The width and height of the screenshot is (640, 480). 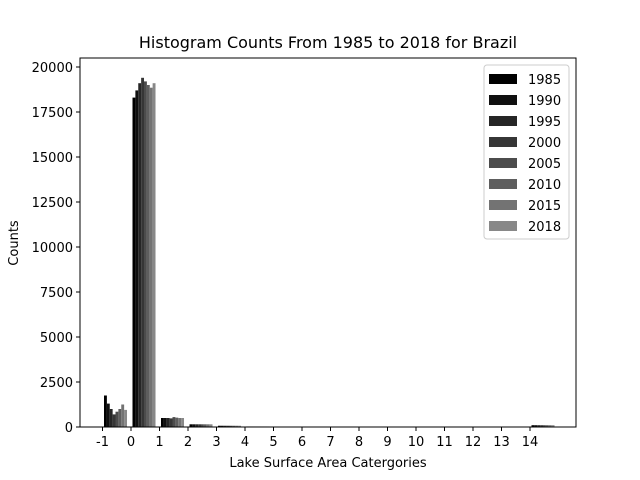 What do you see at coordinates (503, 79) in the screenshot?
I see `legend-swatch-1985` at bounding box center [503, 79].